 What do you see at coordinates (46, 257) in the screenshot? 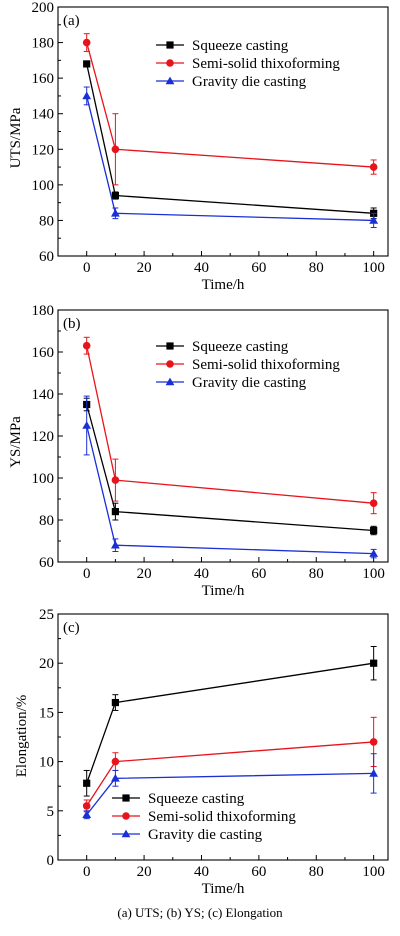
I see `y-tick-label: 60` at bounding box center [46, 257].